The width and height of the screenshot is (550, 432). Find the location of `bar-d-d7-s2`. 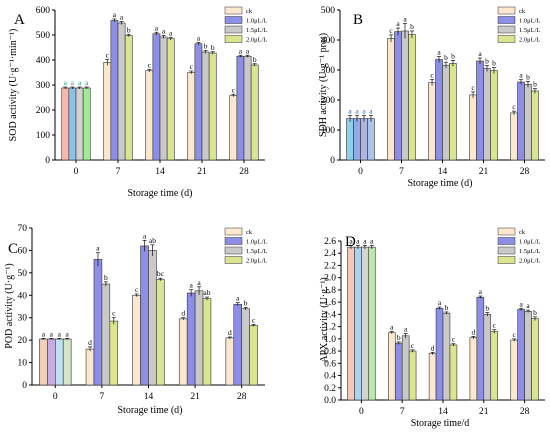

bar-d-d7-s2 is located at coordinates (405, 368).